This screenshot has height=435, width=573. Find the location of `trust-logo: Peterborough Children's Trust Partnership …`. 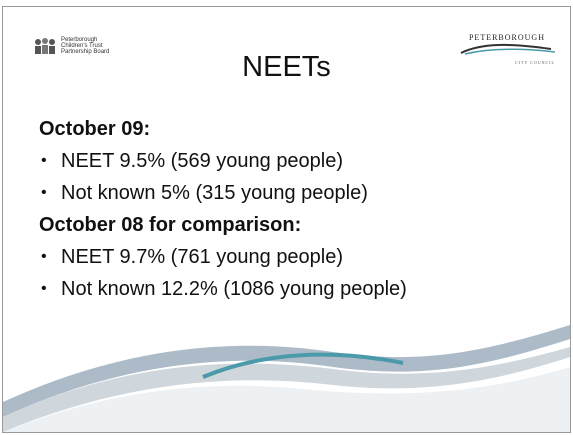

trust-logo: Peterborough Children's Trust Partnership … is located at coordinates (71, 46).